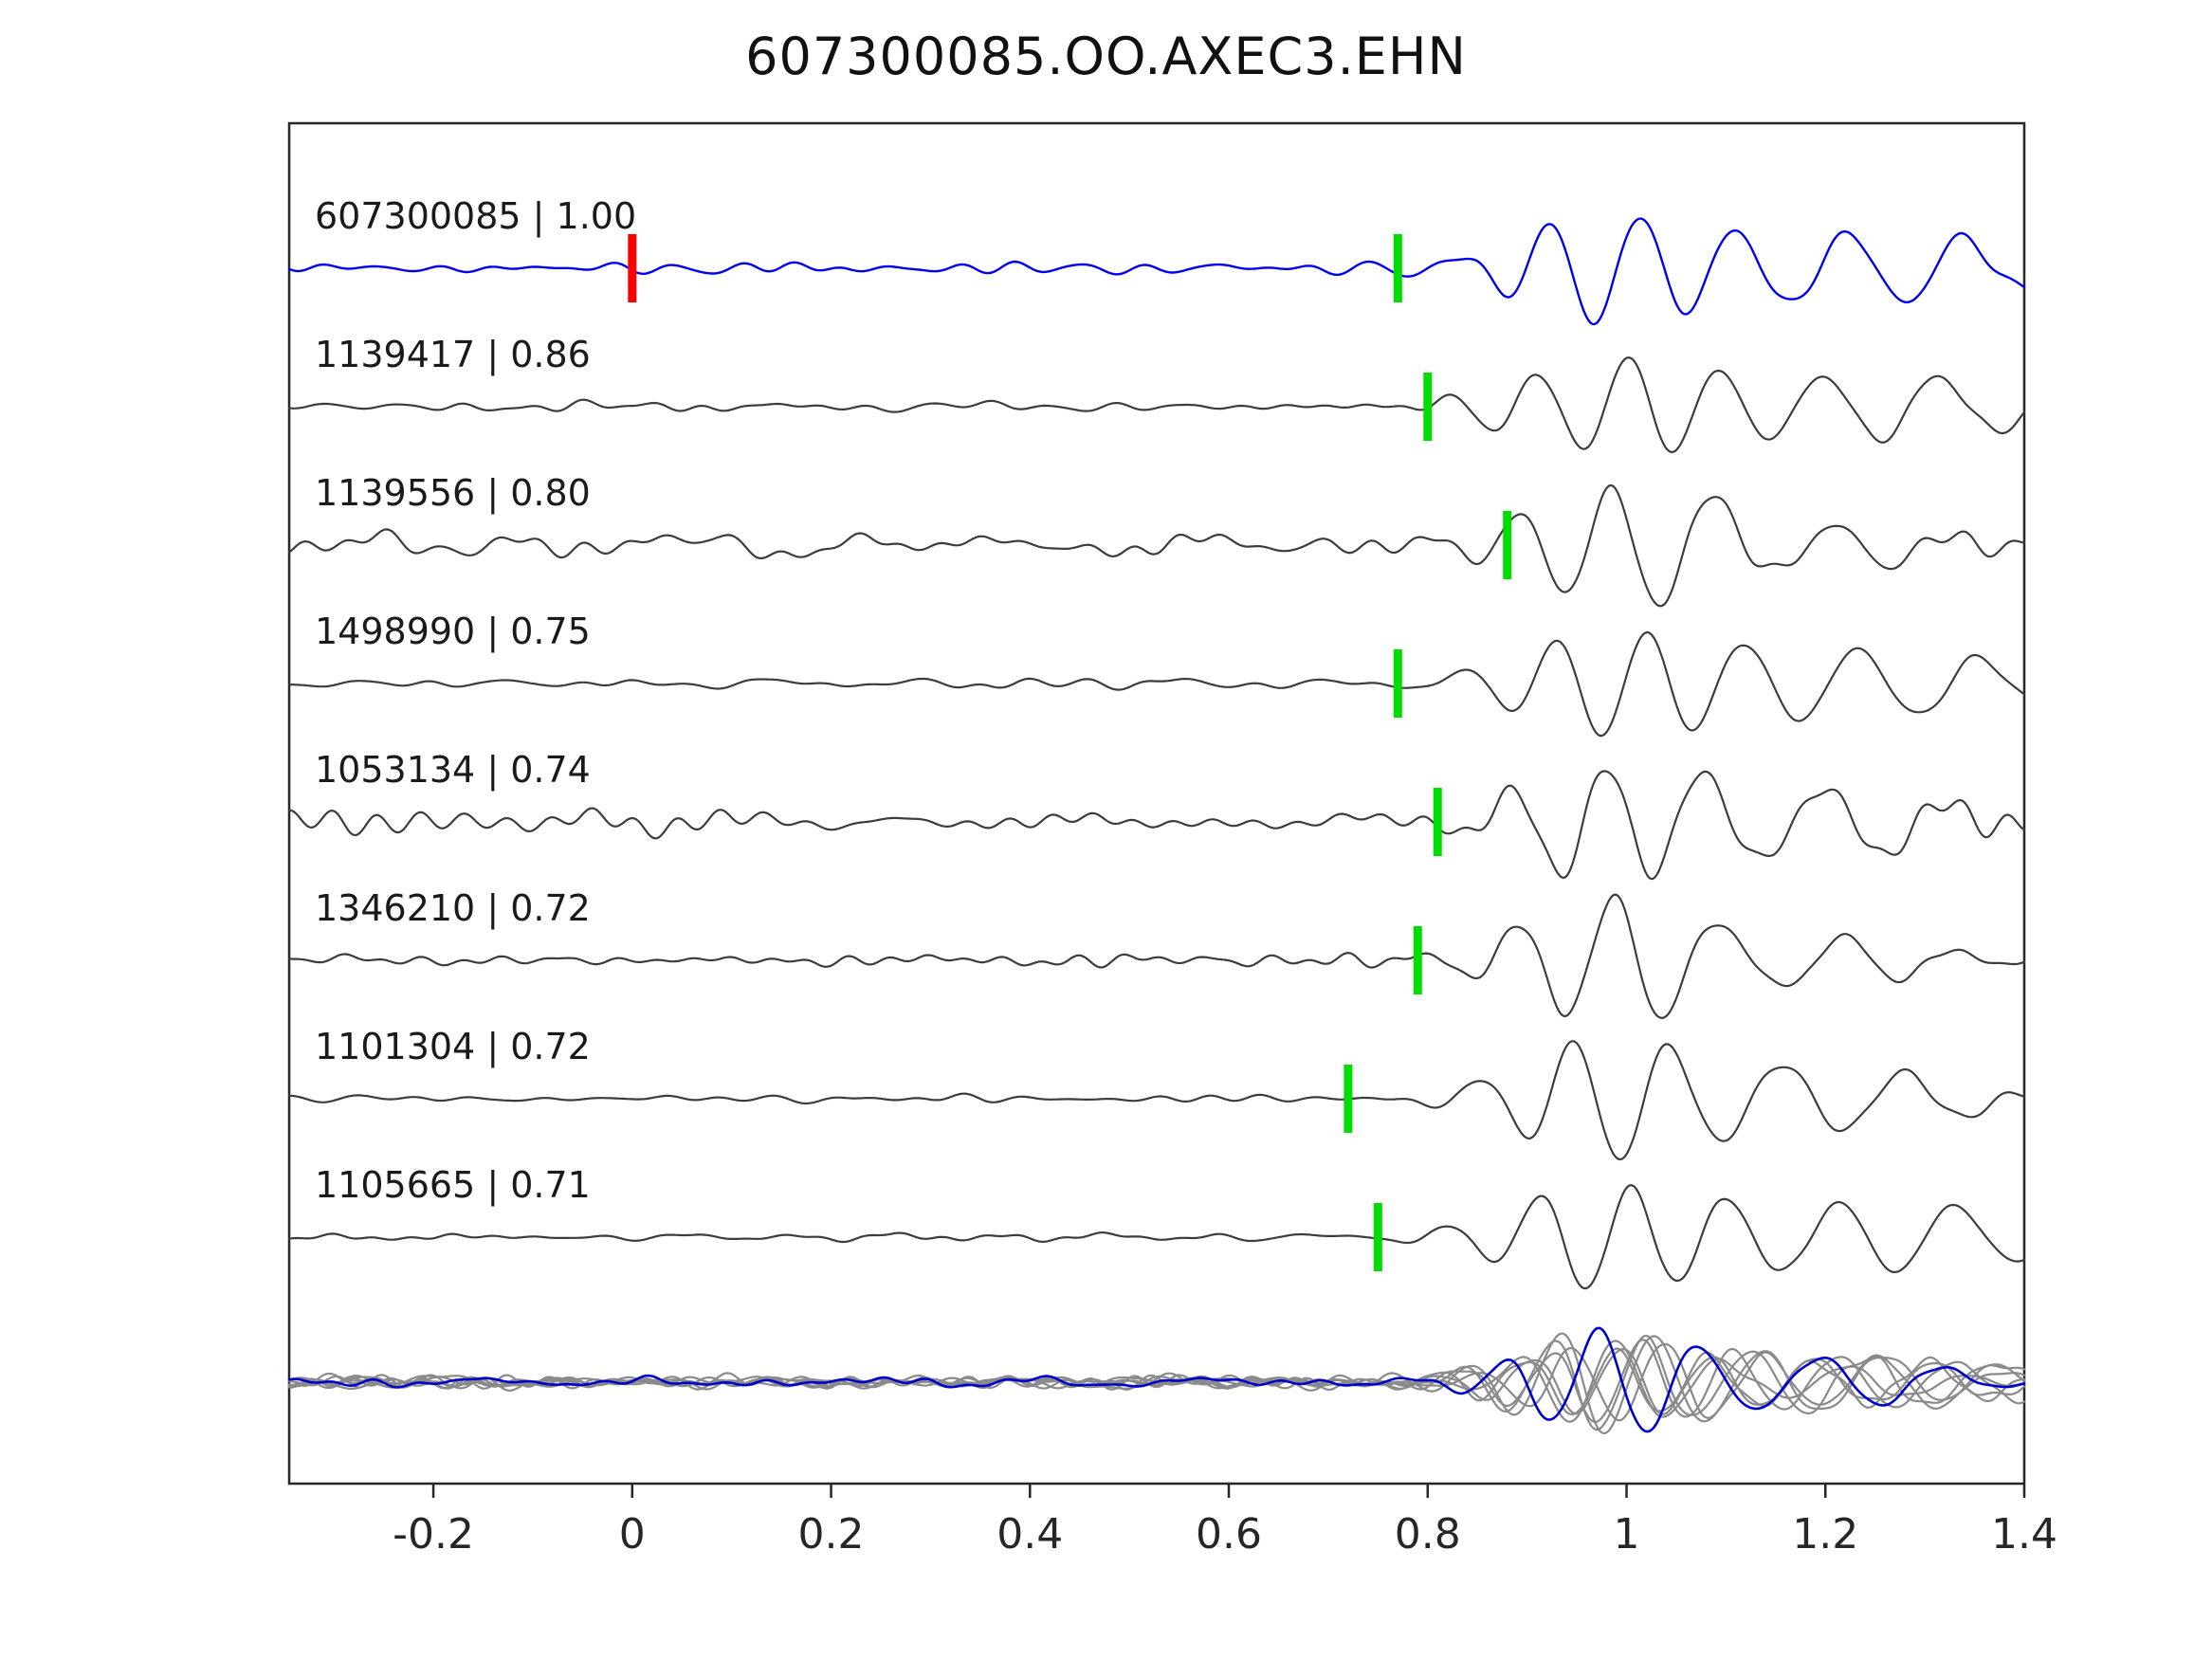  What do you see at coordinates (475, 216) in the screenshot?
I see `trace-label: 607300085 | 1.00` at bounding box center [475, 216].